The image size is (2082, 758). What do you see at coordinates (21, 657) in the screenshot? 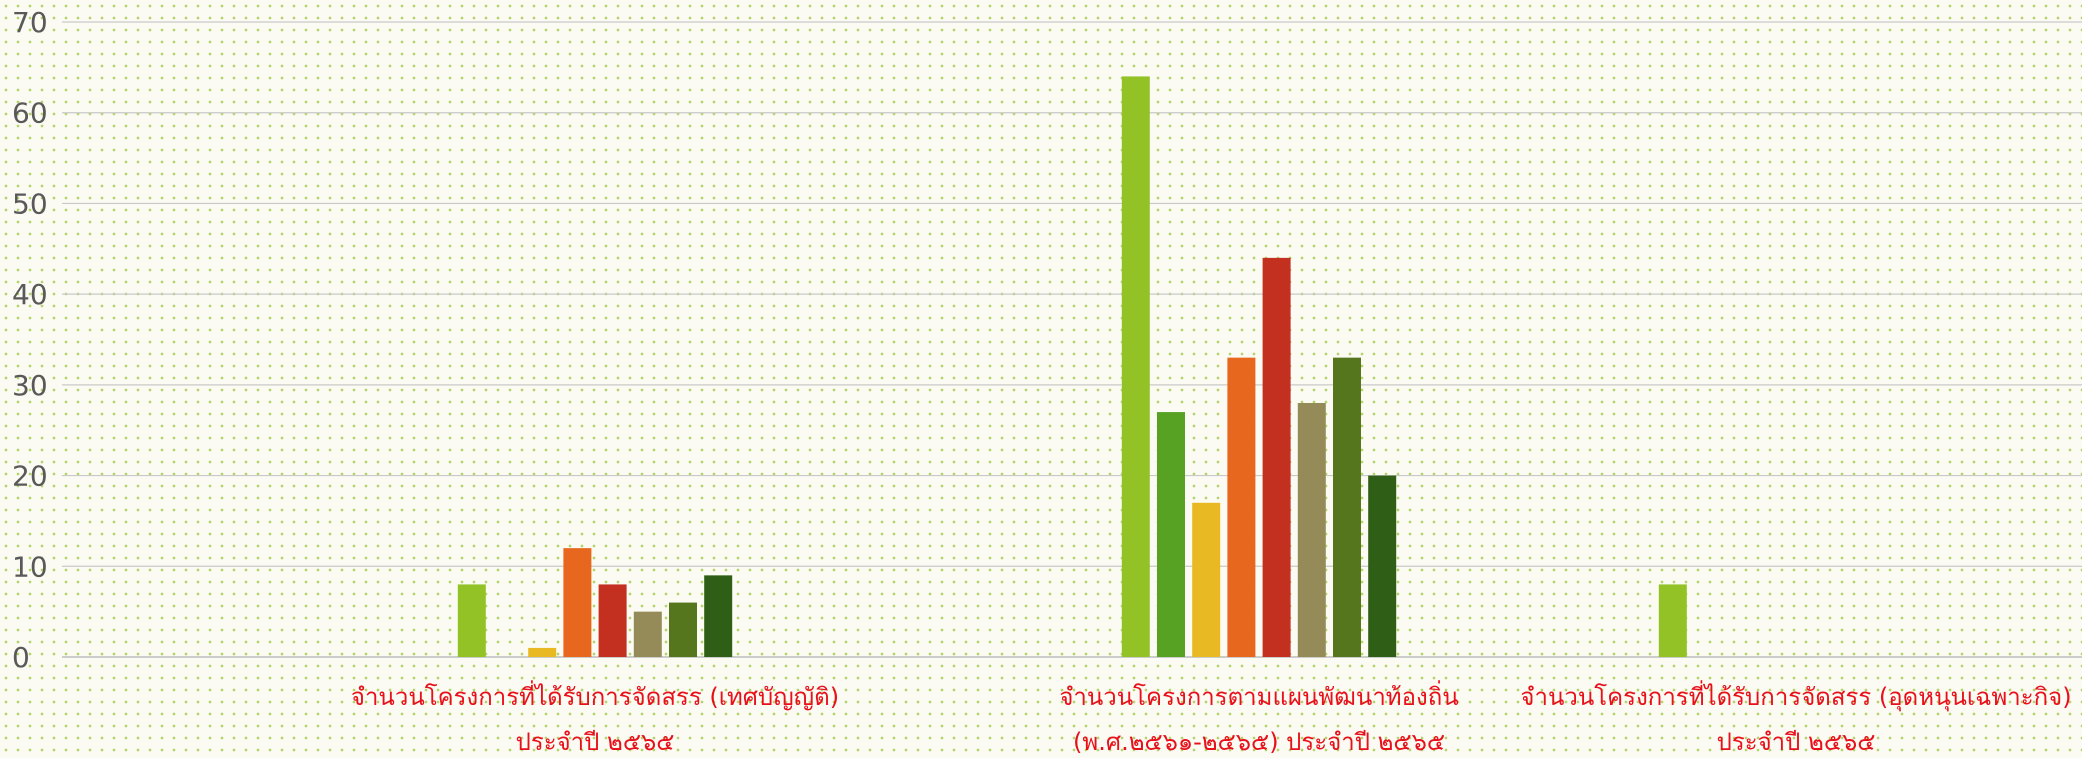
I see `y-tick-label: 0` at bounding box center [21, 657].